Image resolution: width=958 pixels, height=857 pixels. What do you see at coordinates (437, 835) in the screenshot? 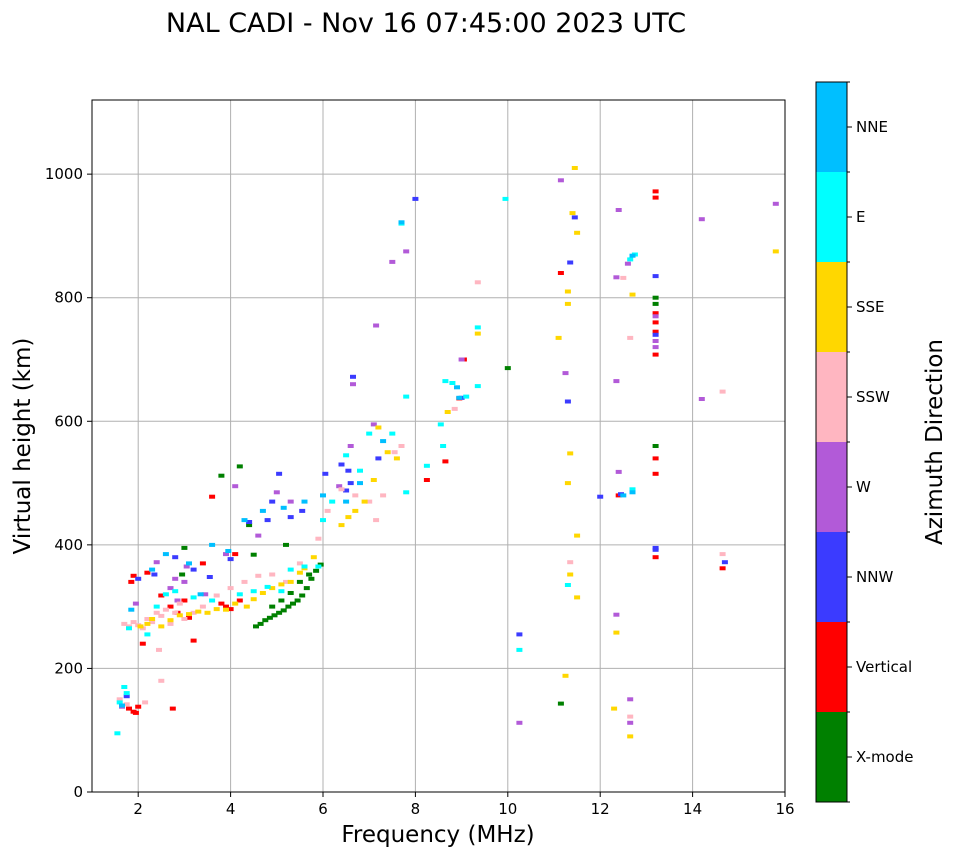
I see `x-axis-label: Frequency (MHz)` at bounding box center [437, 835].